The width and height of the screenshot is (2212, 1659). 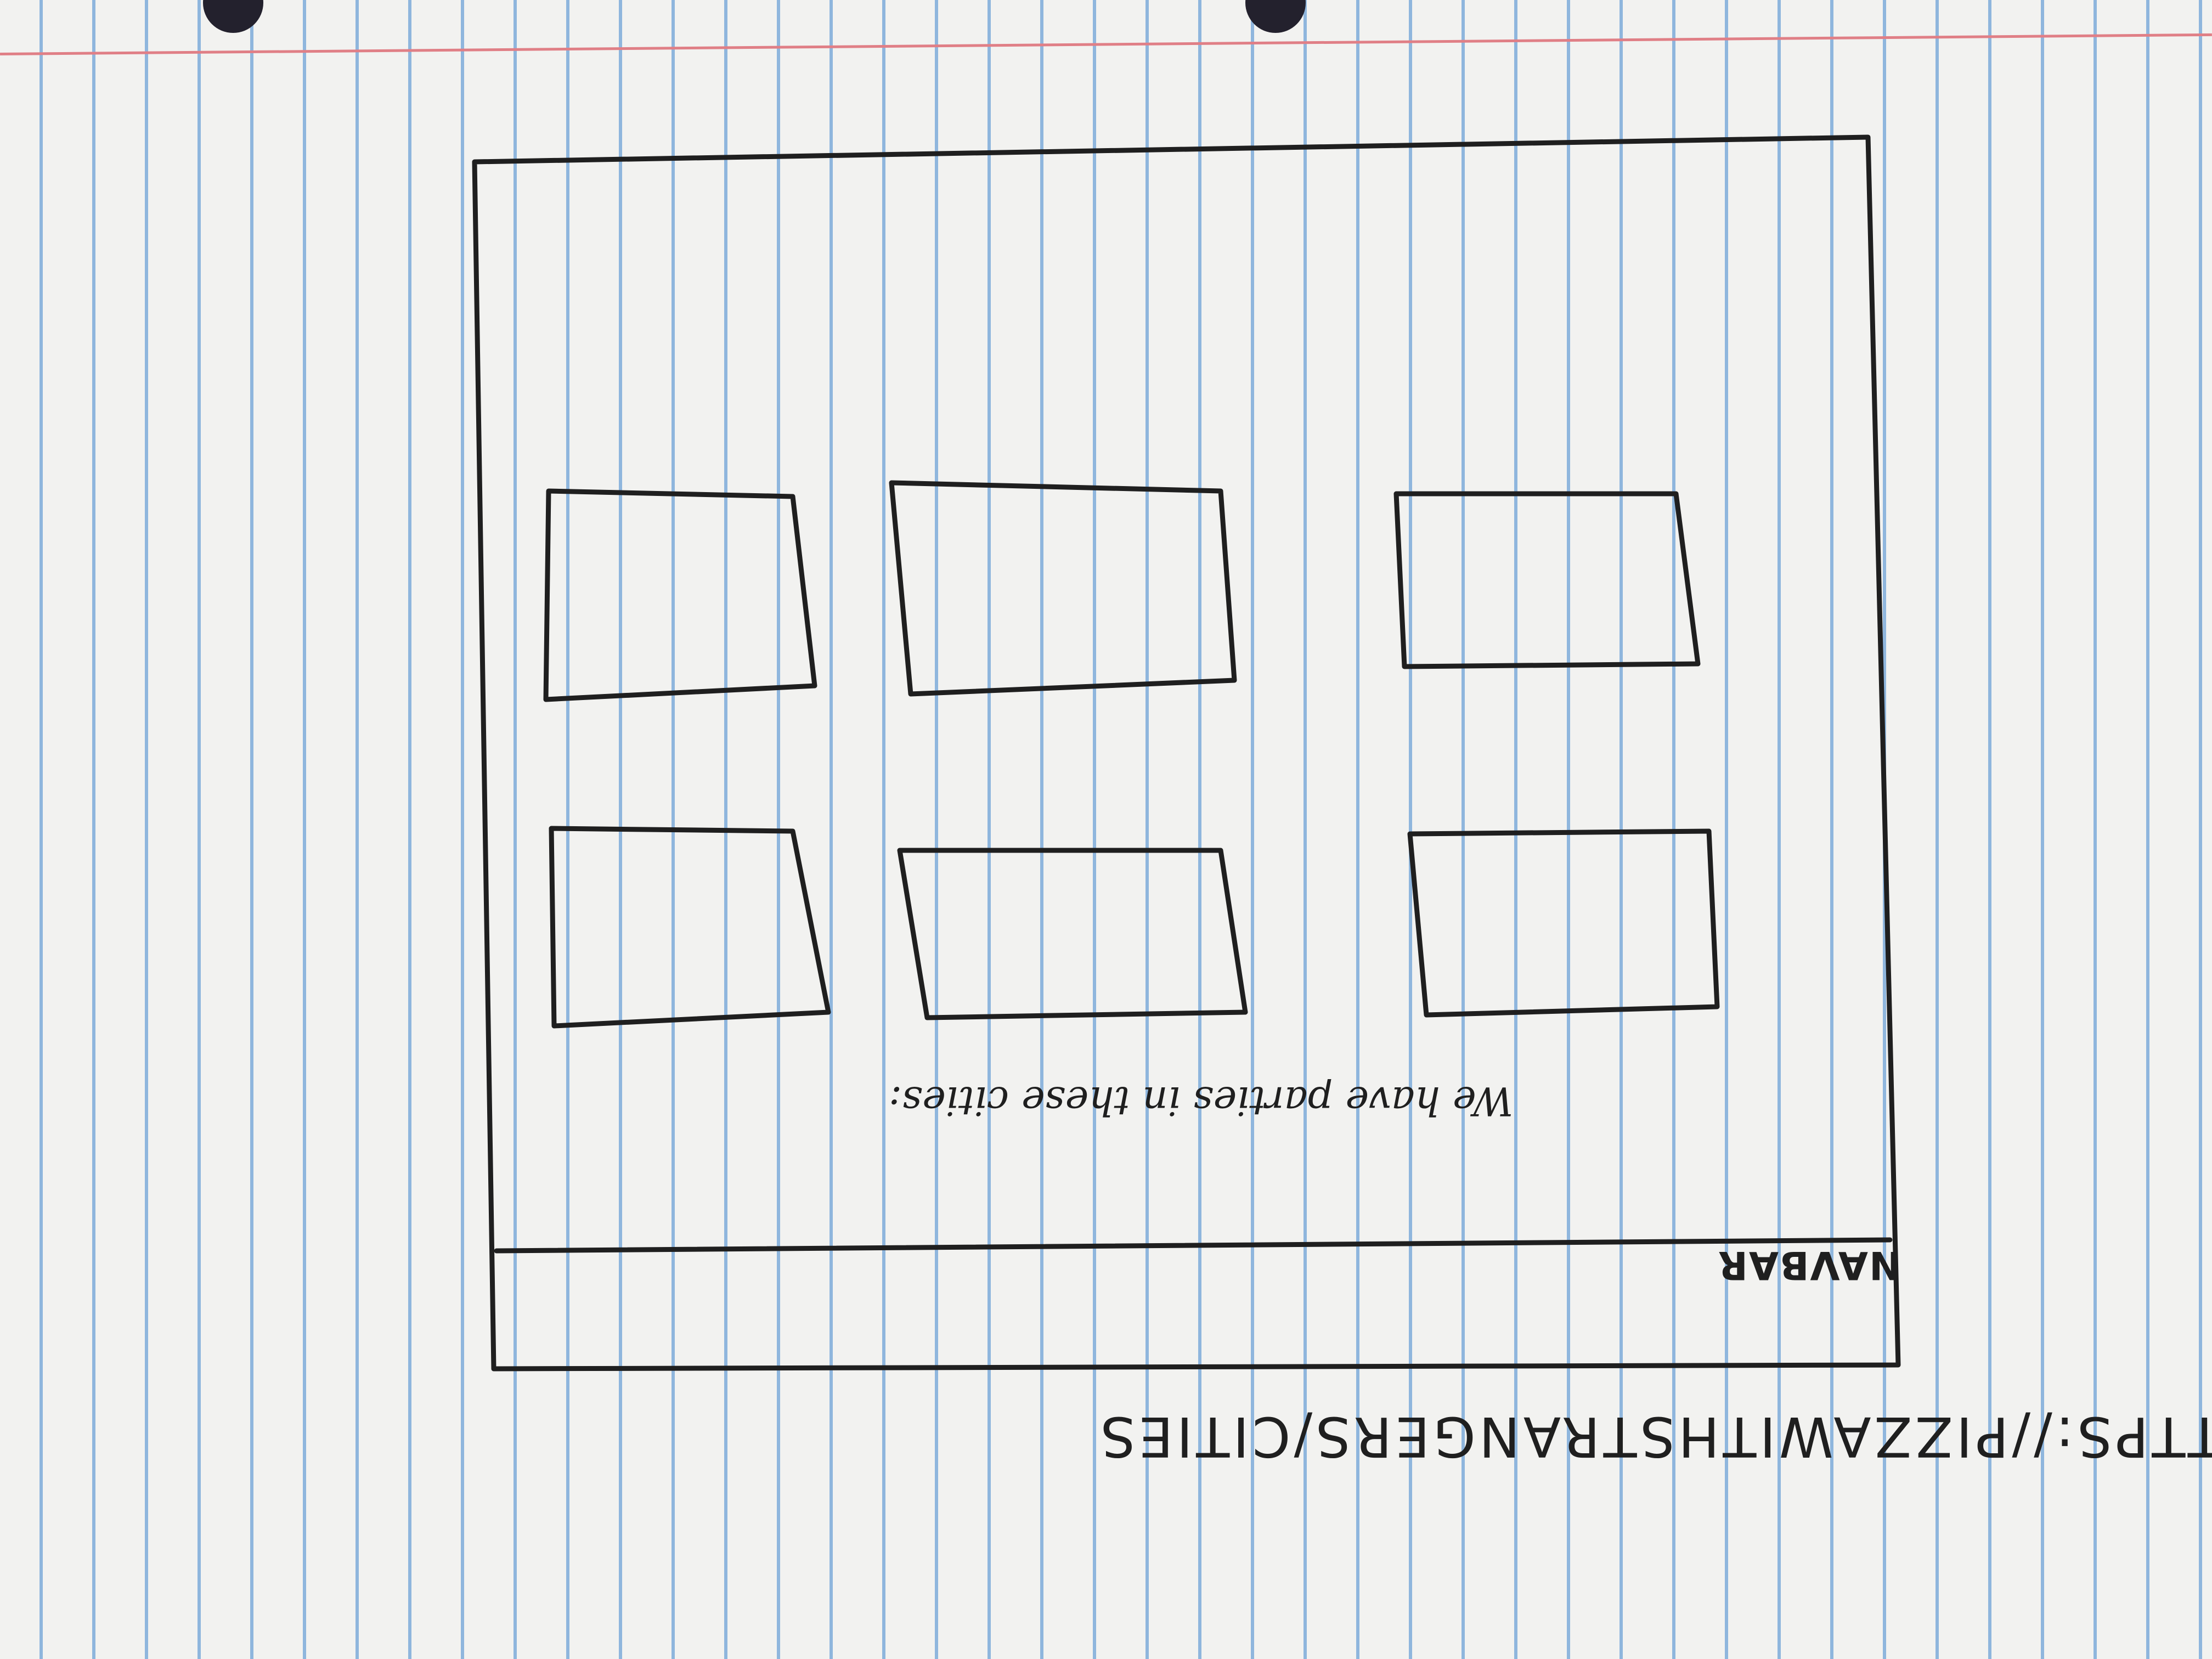 I want to click on page-heading: We have parties in these cities:, so click(x=1201, y=1101).